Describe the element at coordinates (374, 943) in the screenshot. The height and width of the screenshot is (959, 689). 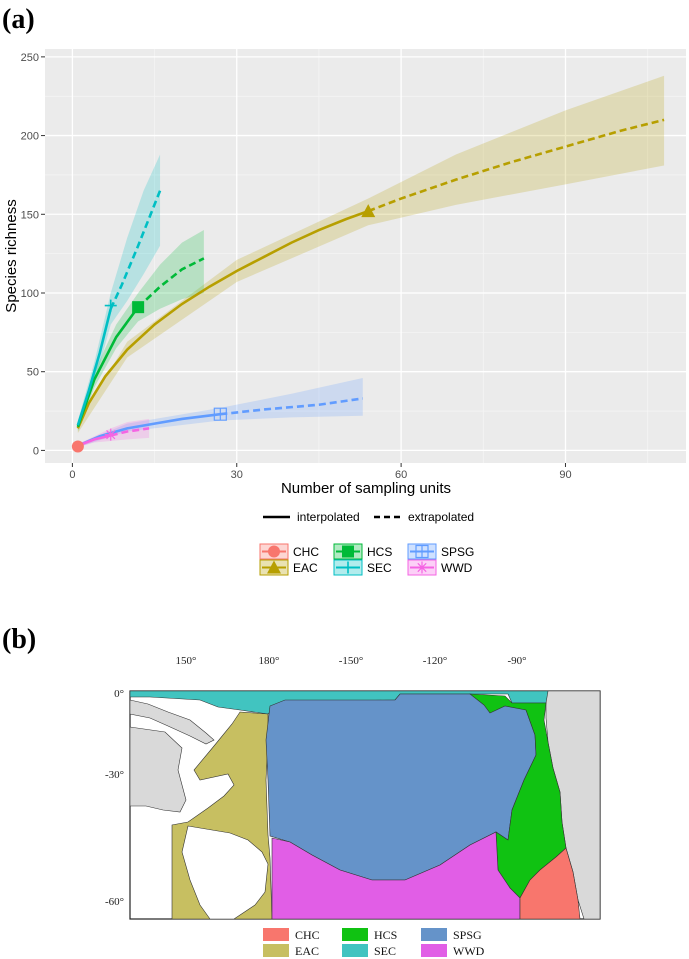
I see `map-legend: CHC HCS SPSG EAC SEC WWD` at that location.